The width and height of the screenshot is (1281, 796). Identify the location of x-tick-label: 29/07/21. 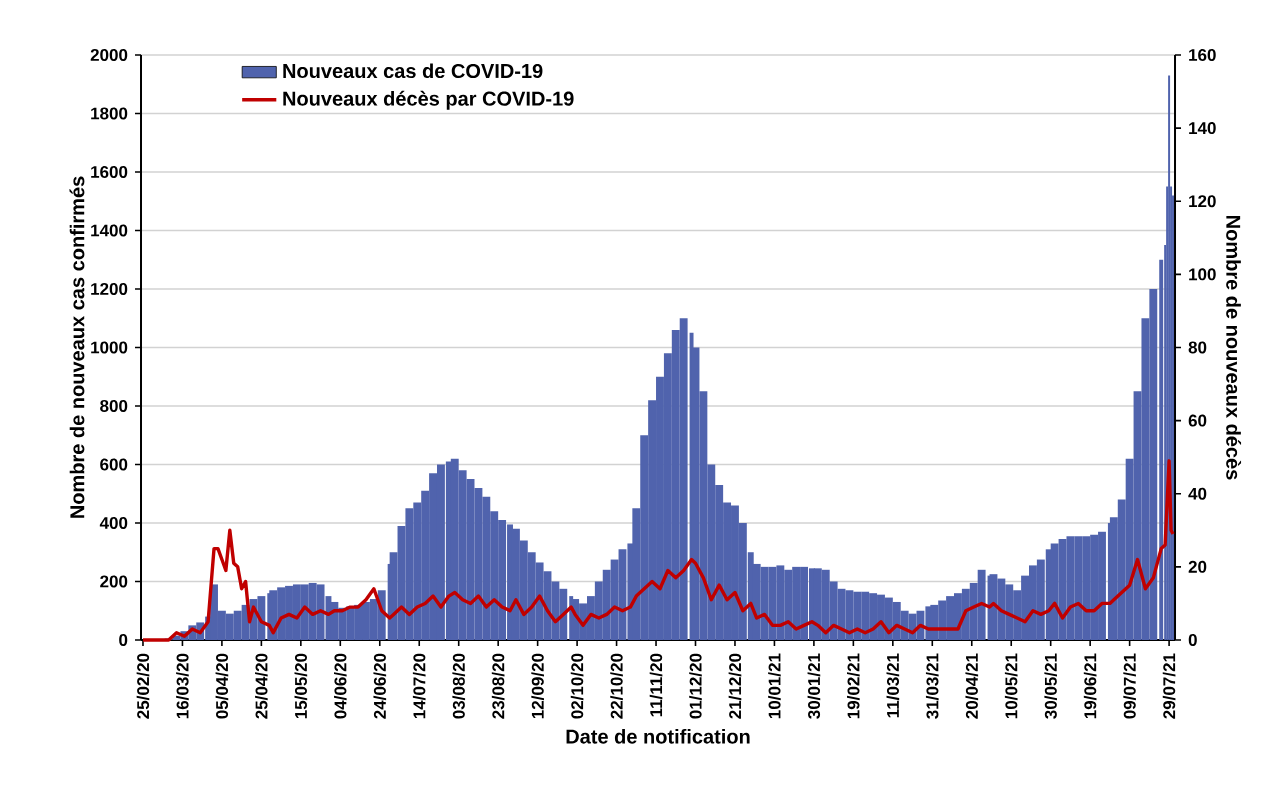
(1169, 686).